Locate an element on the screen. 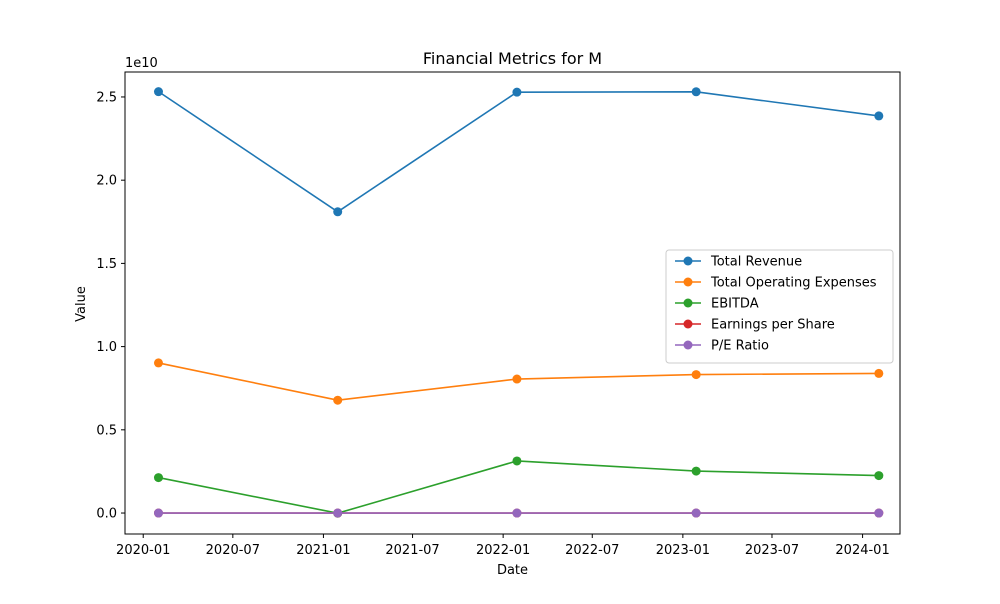 The width and height of the screenshot is (1000, 604). x-tick-label: 2023-07 is located at coordinates (772, 550).